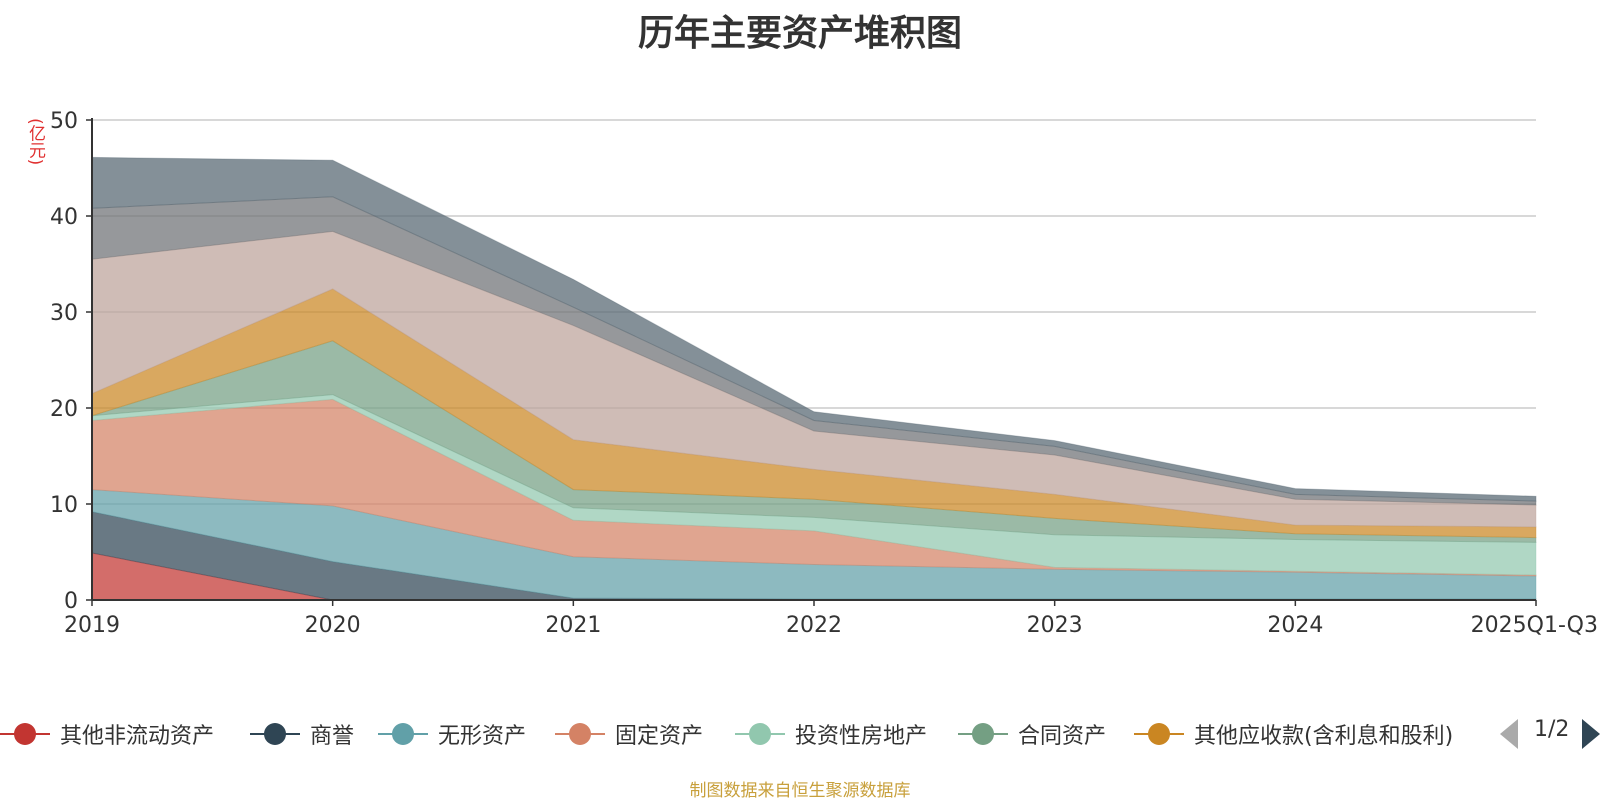  Describe the element at coordinates (1591, 734) in the screenshot. I see `legend-next-page-icon` at that location.